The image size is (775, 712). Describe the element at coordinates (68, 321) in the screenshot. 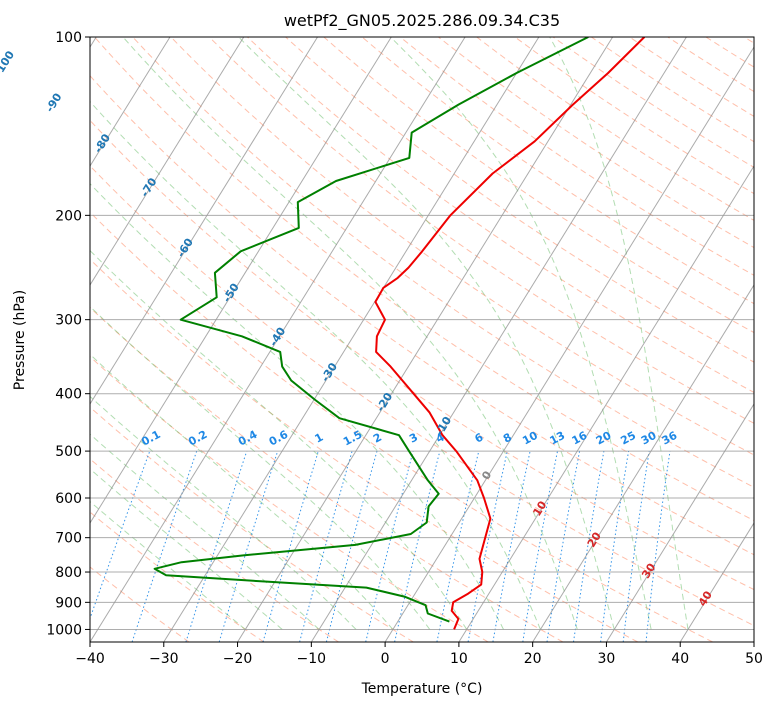

I see `y-tick-label: 300` at that location.